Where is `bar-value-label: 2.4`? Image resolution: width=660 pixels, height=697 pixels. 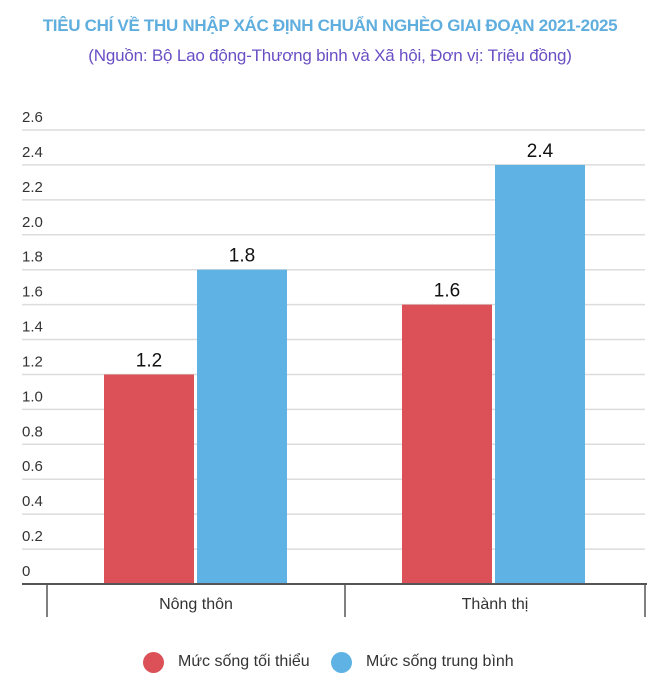 bar-value-label: 2.4 is located at coordinates (540, 151).